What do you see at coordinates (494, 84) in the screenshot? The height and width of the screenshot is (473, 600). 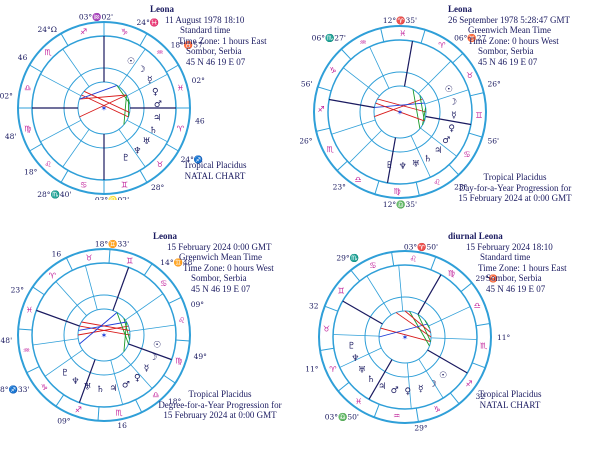 I see `cusp-label: 26°` at bounding box center [494, 84].